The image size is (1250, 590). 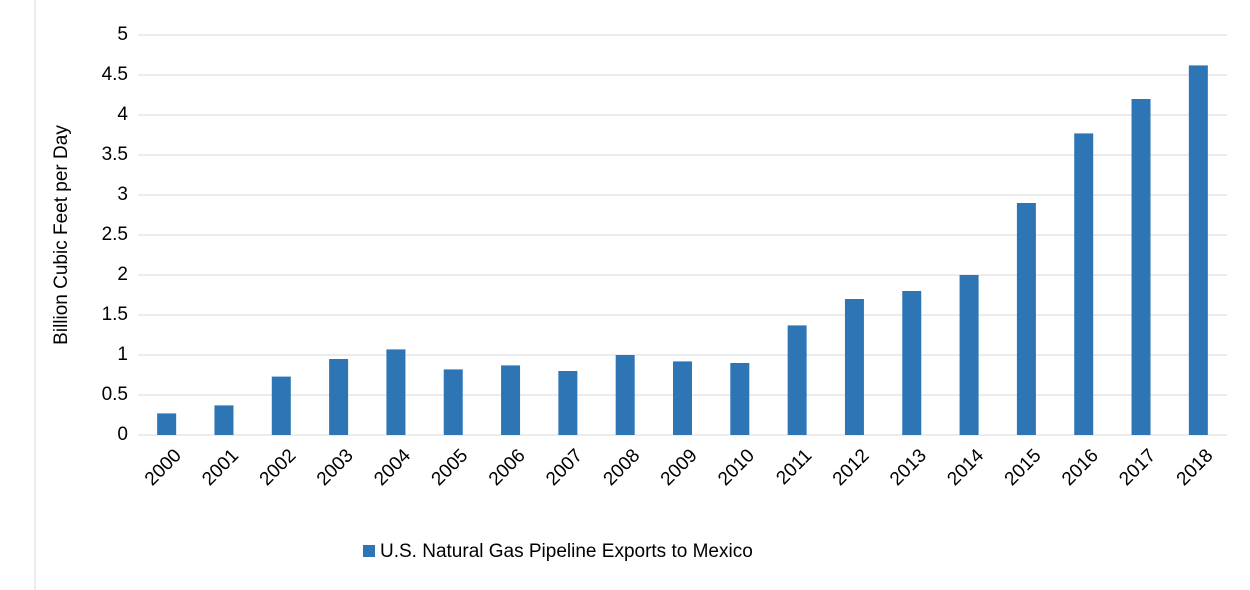 I want to click on y-axis-label: Billion Cubic Feet per Day, so click(x=61, y=235).